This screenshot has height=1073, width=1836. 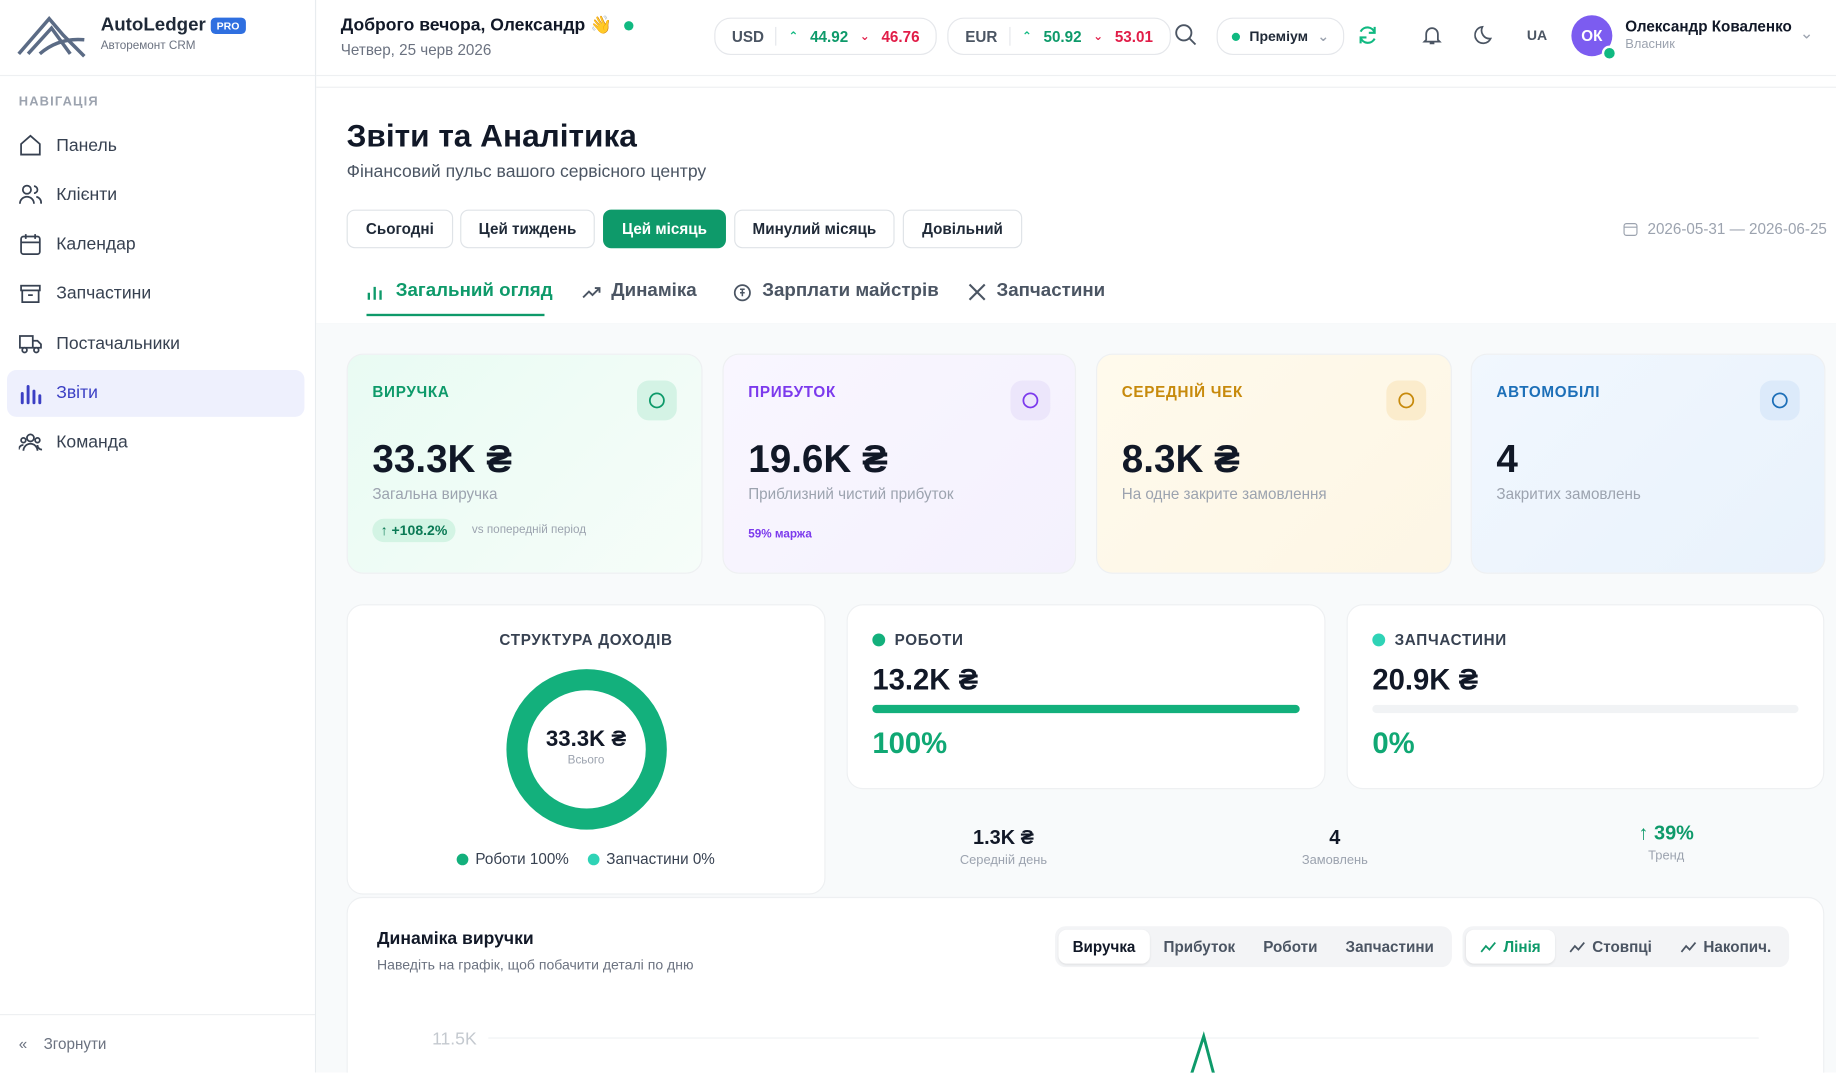 I want to click on nav-label: Команда, so click(x=92, y=442).